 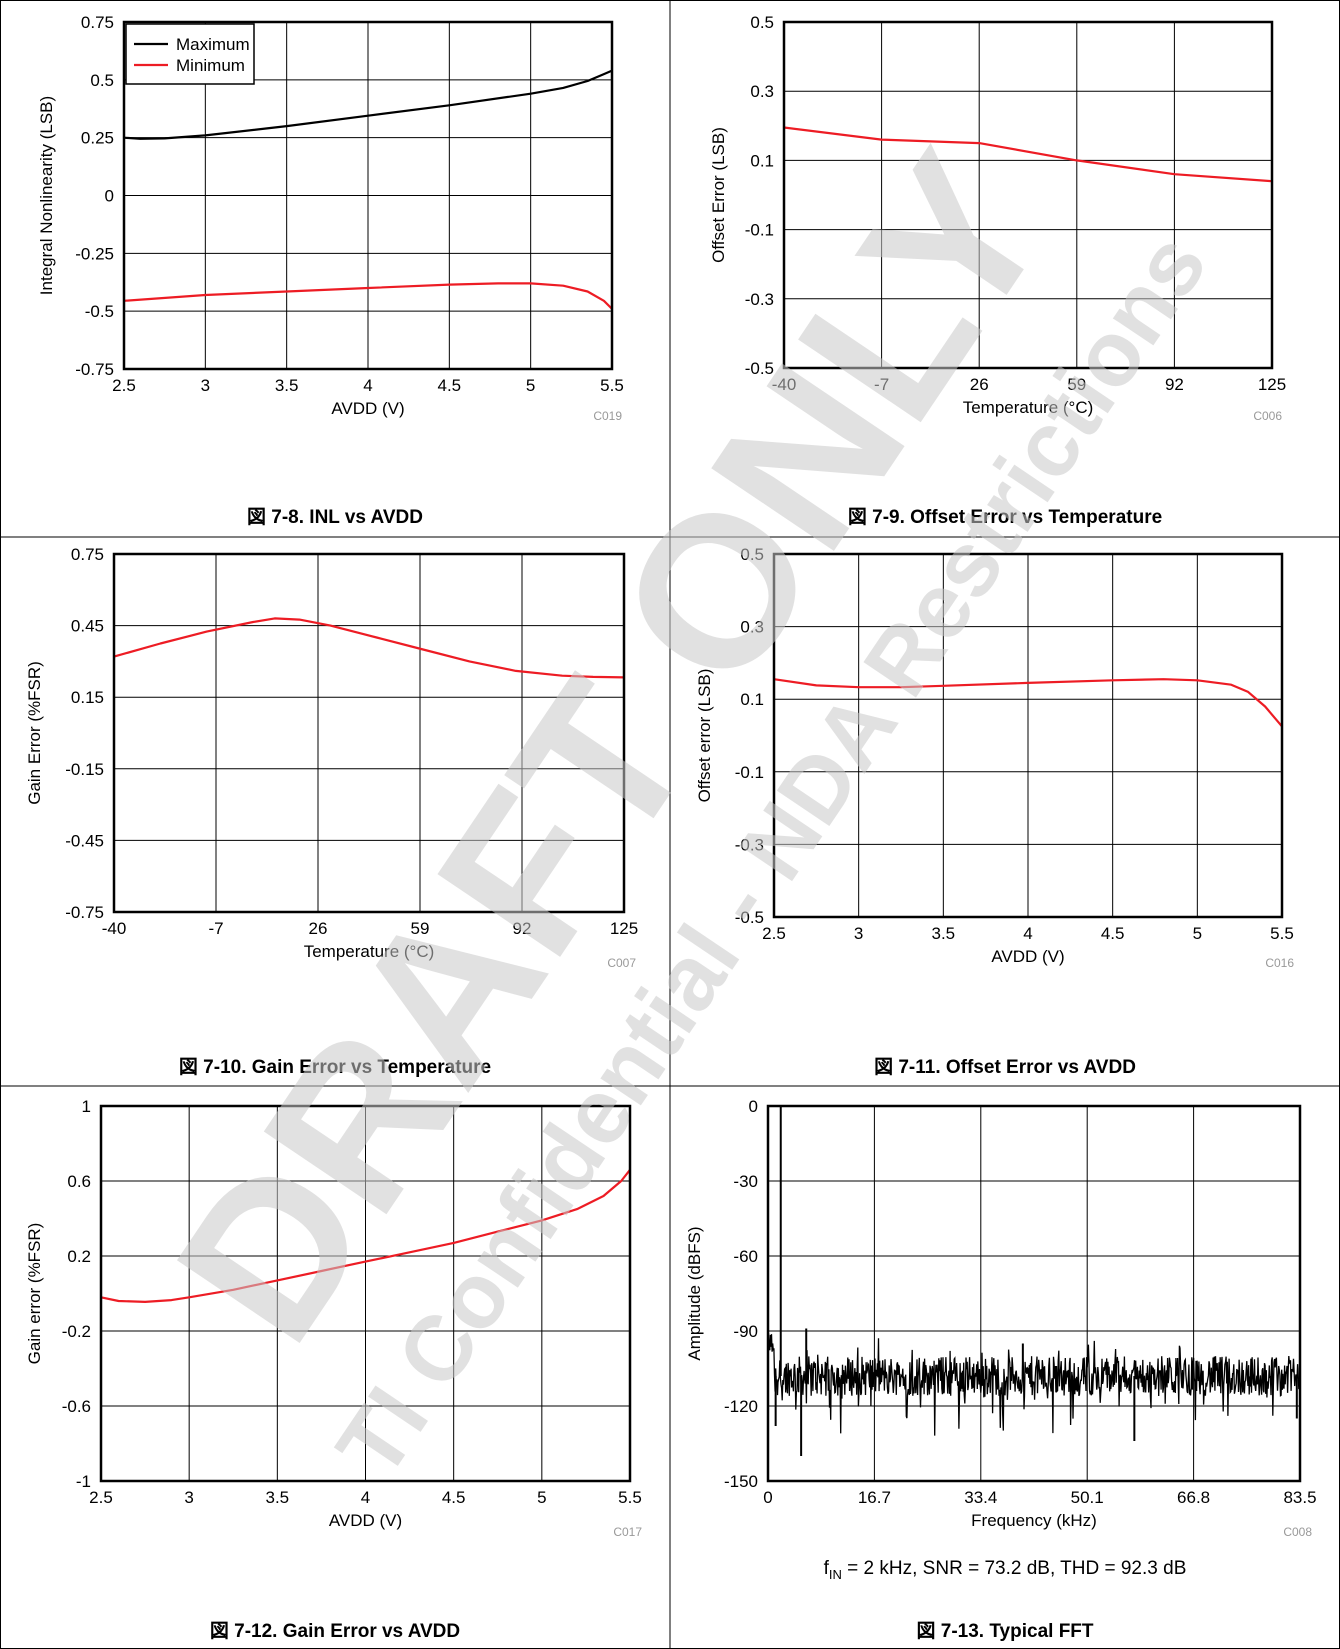 What do you see at coordinates (1005, 517) in the screenshot?
I see `figure-caption: 図 7-9. Offset Error vs Temperature` at bounding box center [1005, 517].